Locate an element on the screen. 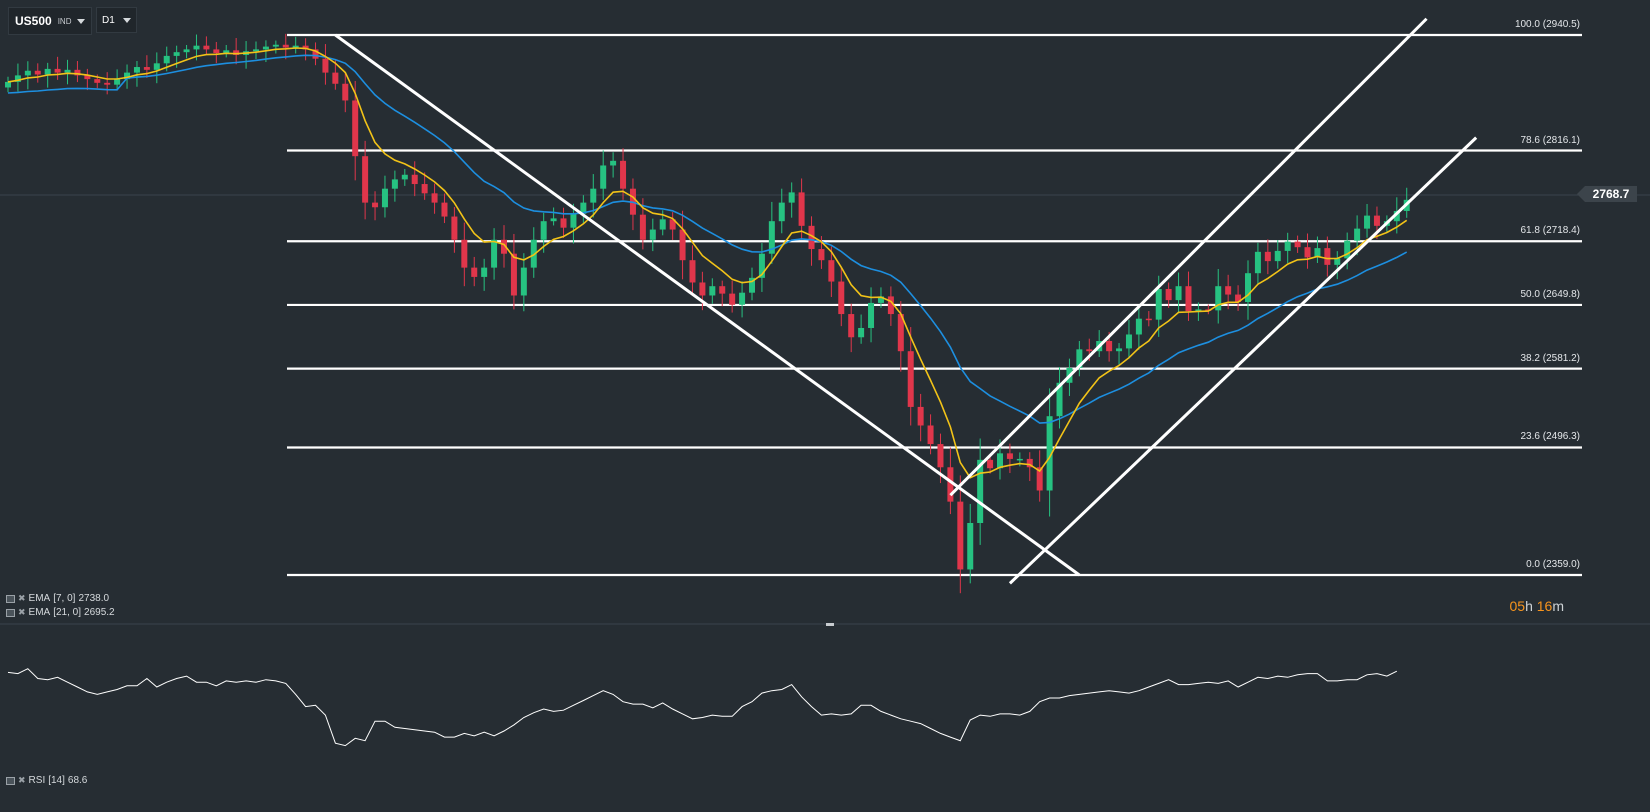  symbol-selector: US500 IND is located at coordinates (50, 21).